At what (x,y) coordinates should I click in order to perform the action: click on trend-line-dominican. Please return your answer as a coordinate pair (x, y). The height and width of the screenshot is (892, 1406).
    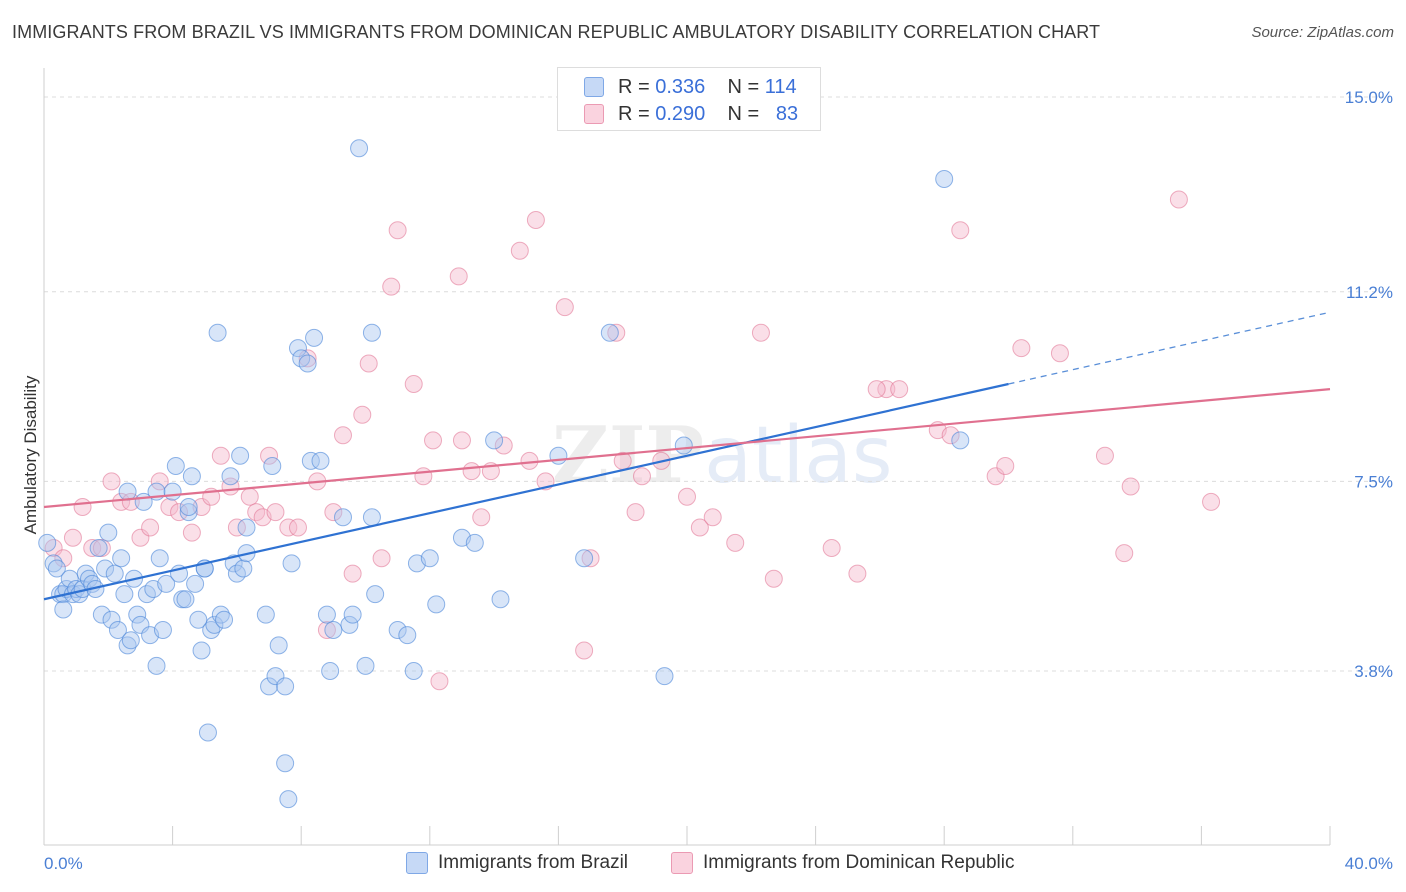
    Looking at the image, I should click on (687, 448).